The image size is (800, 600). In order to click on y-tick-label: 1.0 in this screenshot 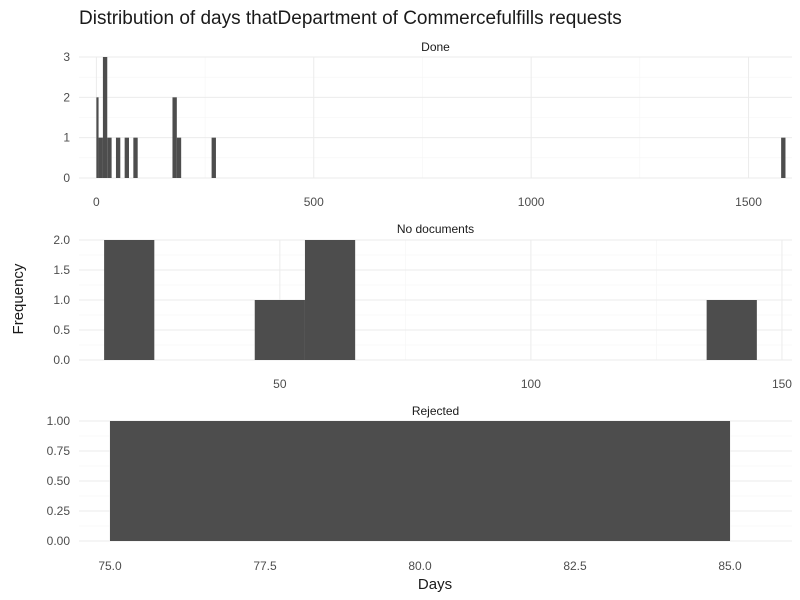, I will do `click(61, 300)`.